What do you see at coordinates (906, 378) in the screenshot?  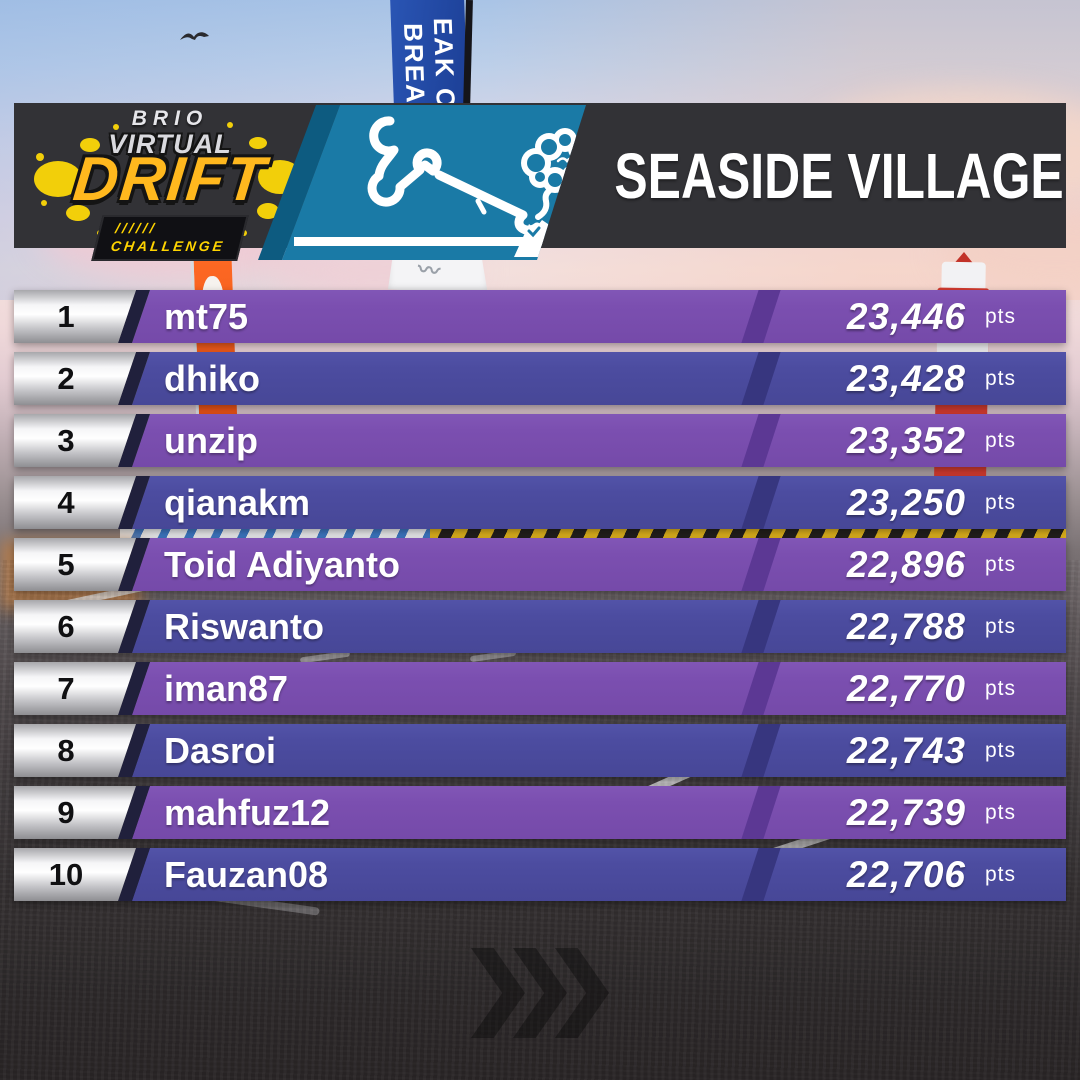 I see `score-value: 23,428` at bounding box center [906, 378].